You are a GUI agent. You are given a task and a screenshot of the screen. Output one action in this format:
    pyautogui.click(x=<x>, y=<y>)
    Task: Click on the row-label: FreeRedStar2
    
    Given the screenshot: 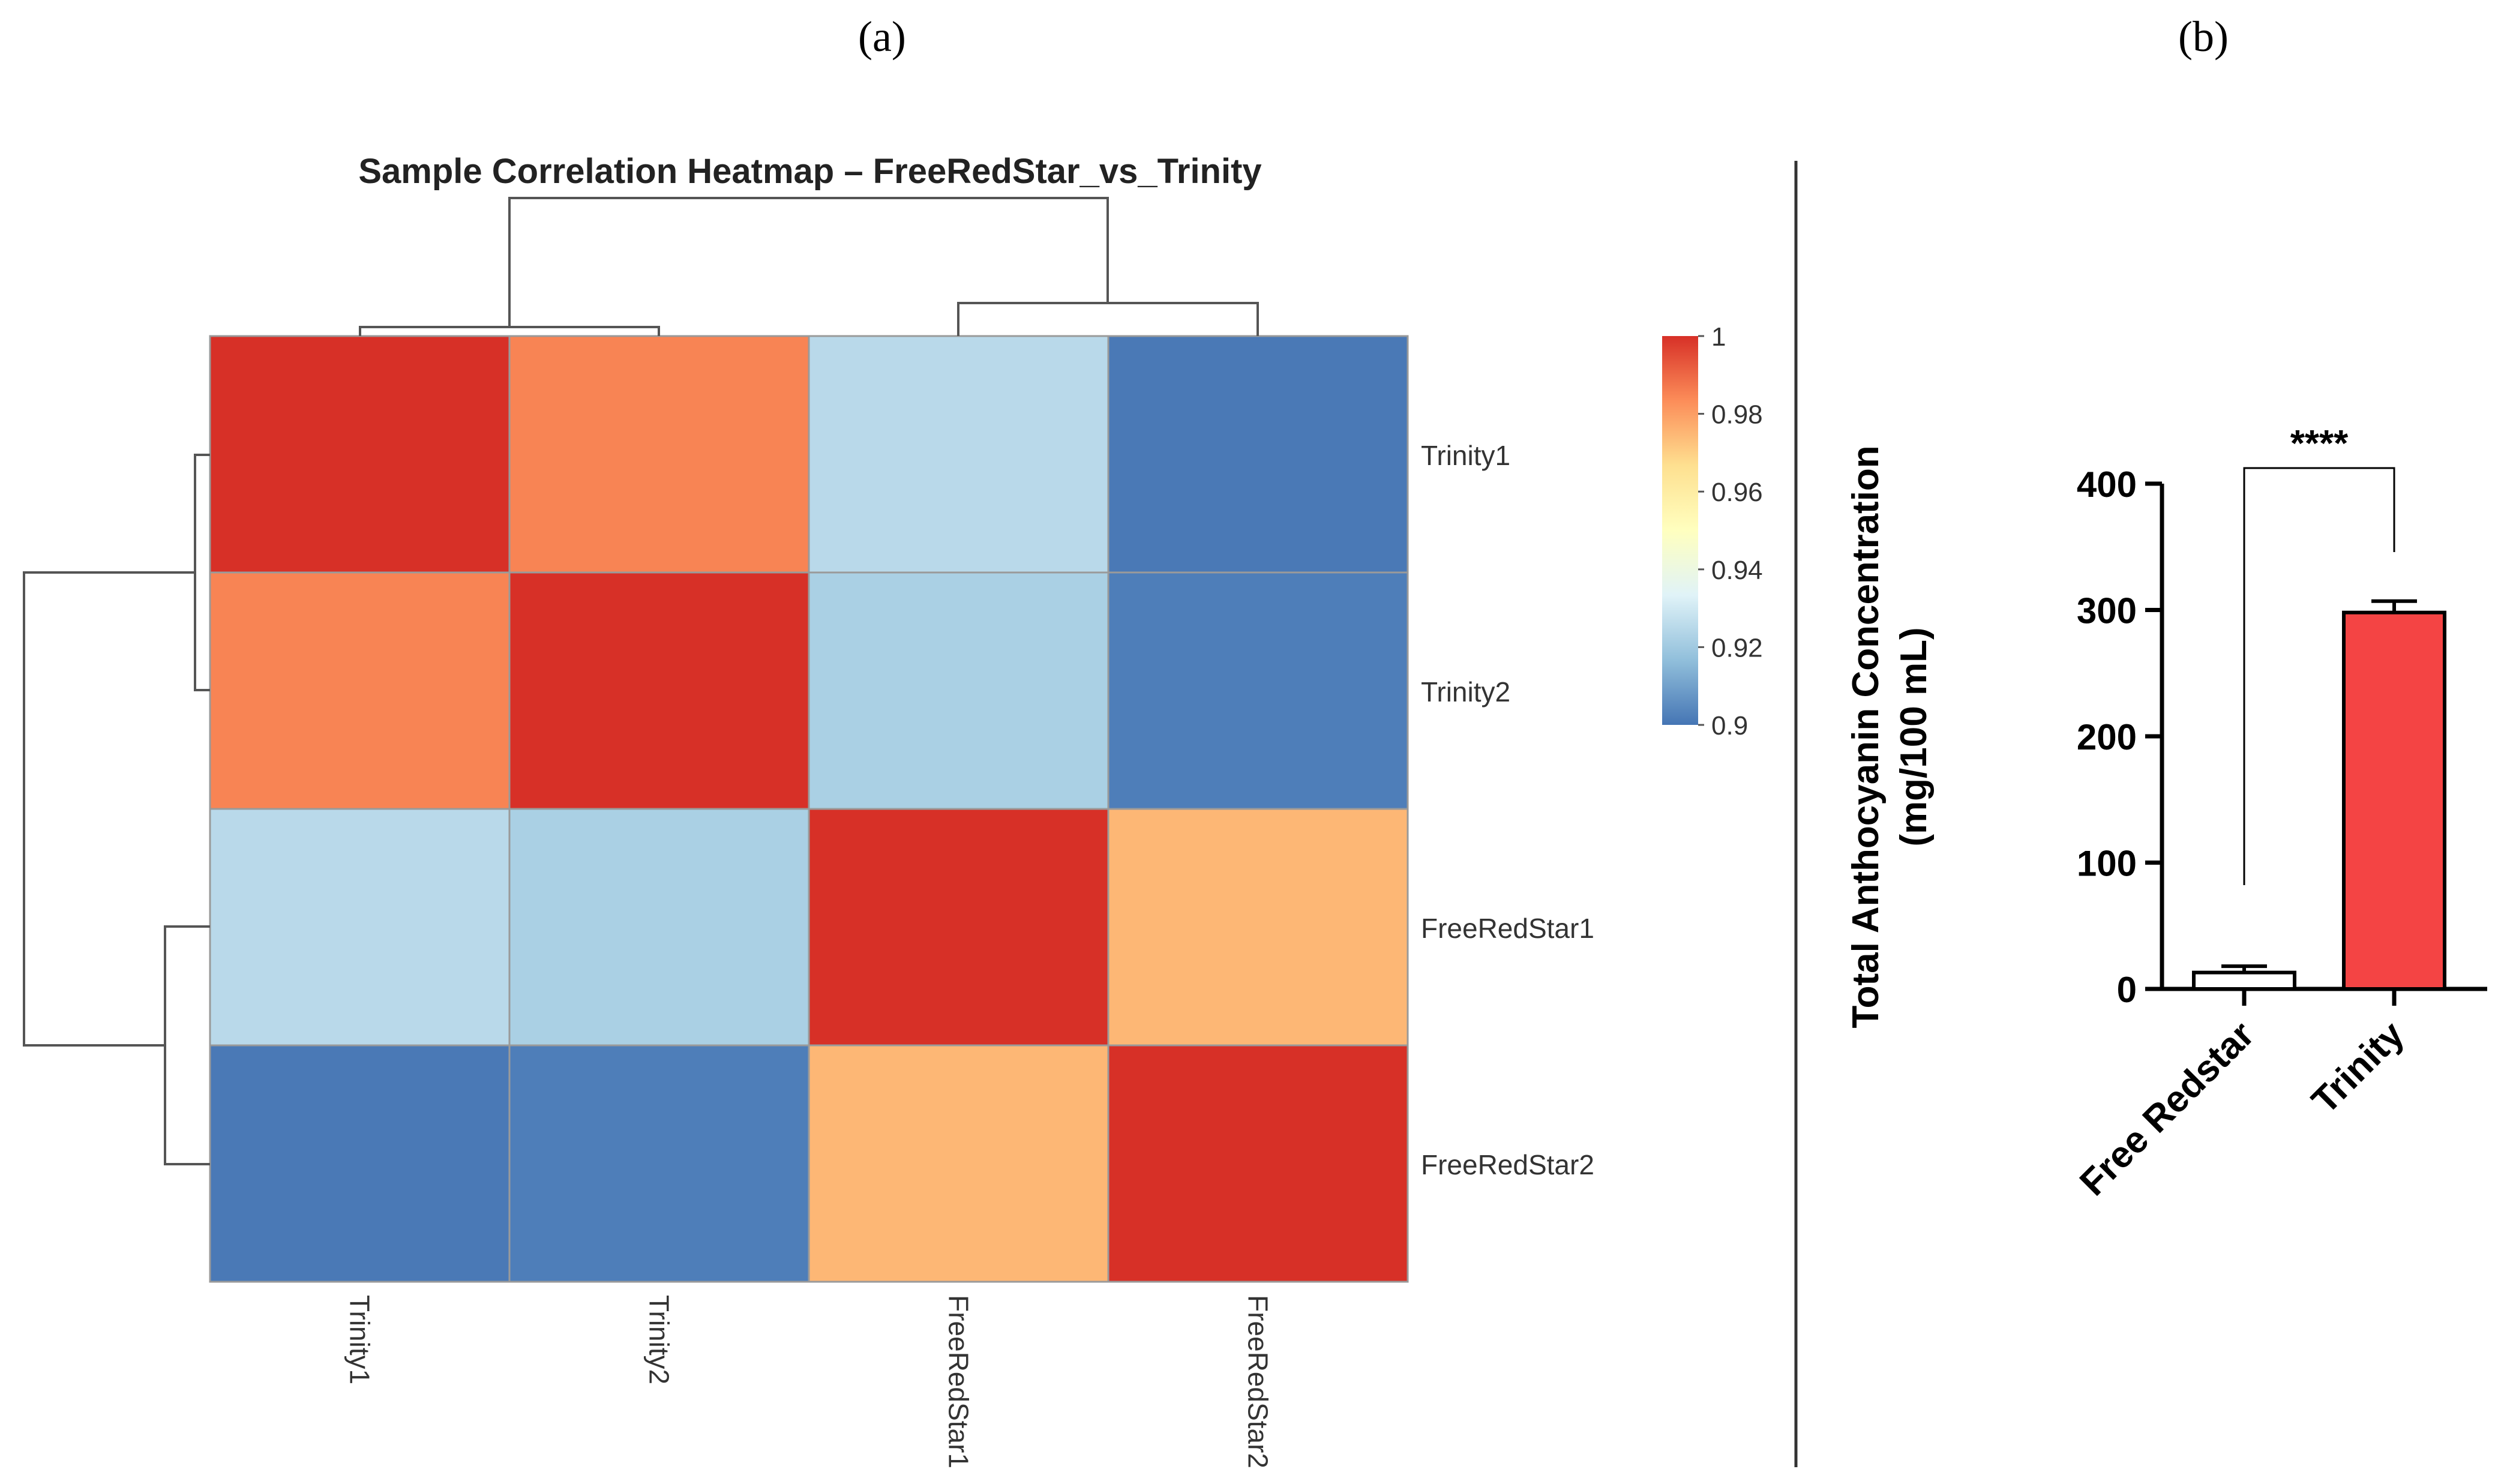 What is the action you would take?
    pyautogui.click(x=1507, y=1164)
    